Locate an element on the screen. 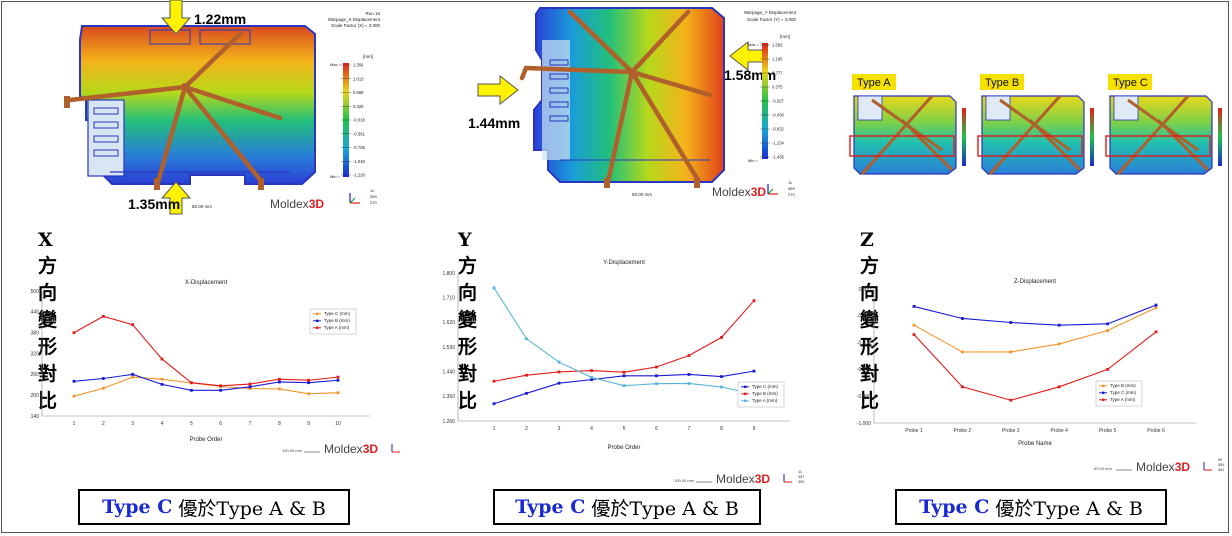 The width and height of the screenshot is (1232, 536). mold-z-thumb-type-c: Type C is located at coordinates (1163, 125).